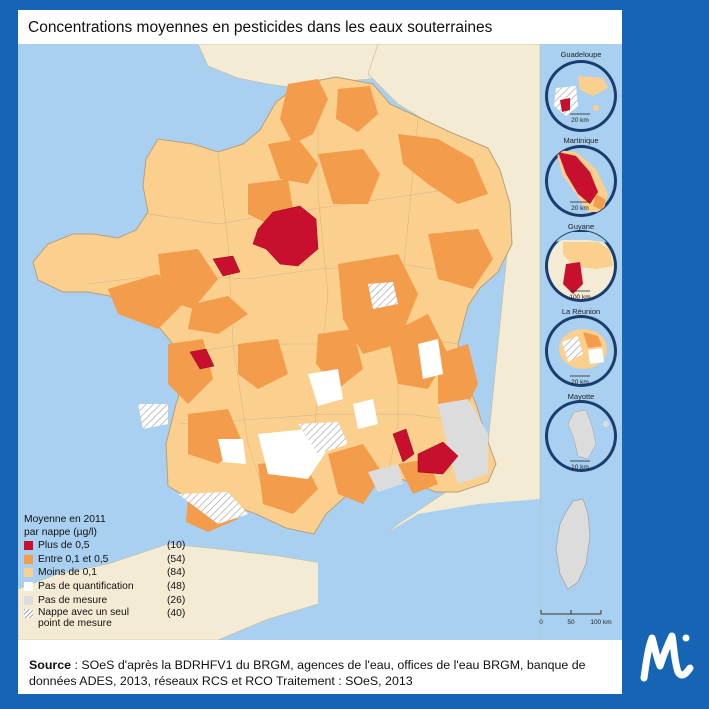  Describe the element at coordinates (580, 382) in the screenshot. I see `inset-scale-la-reunion: 20 km` at that location.